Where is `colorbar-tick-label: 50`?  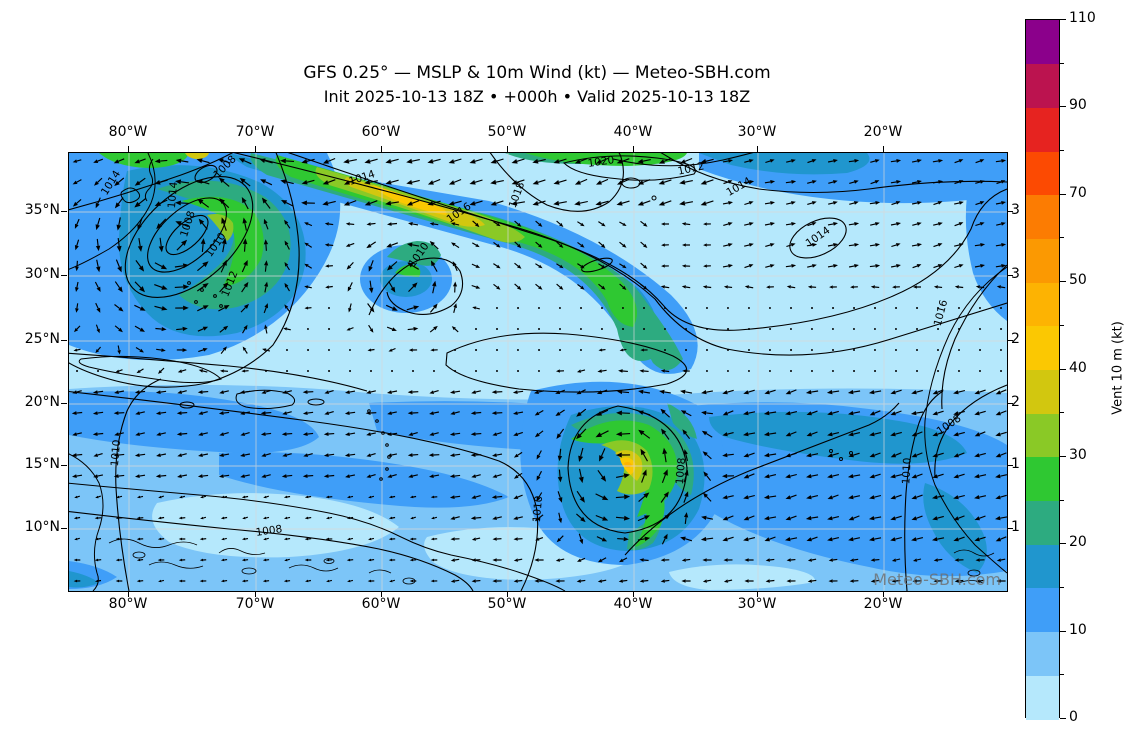 colorbar-tick-label: 50 is located at coordinates (1078, 280).